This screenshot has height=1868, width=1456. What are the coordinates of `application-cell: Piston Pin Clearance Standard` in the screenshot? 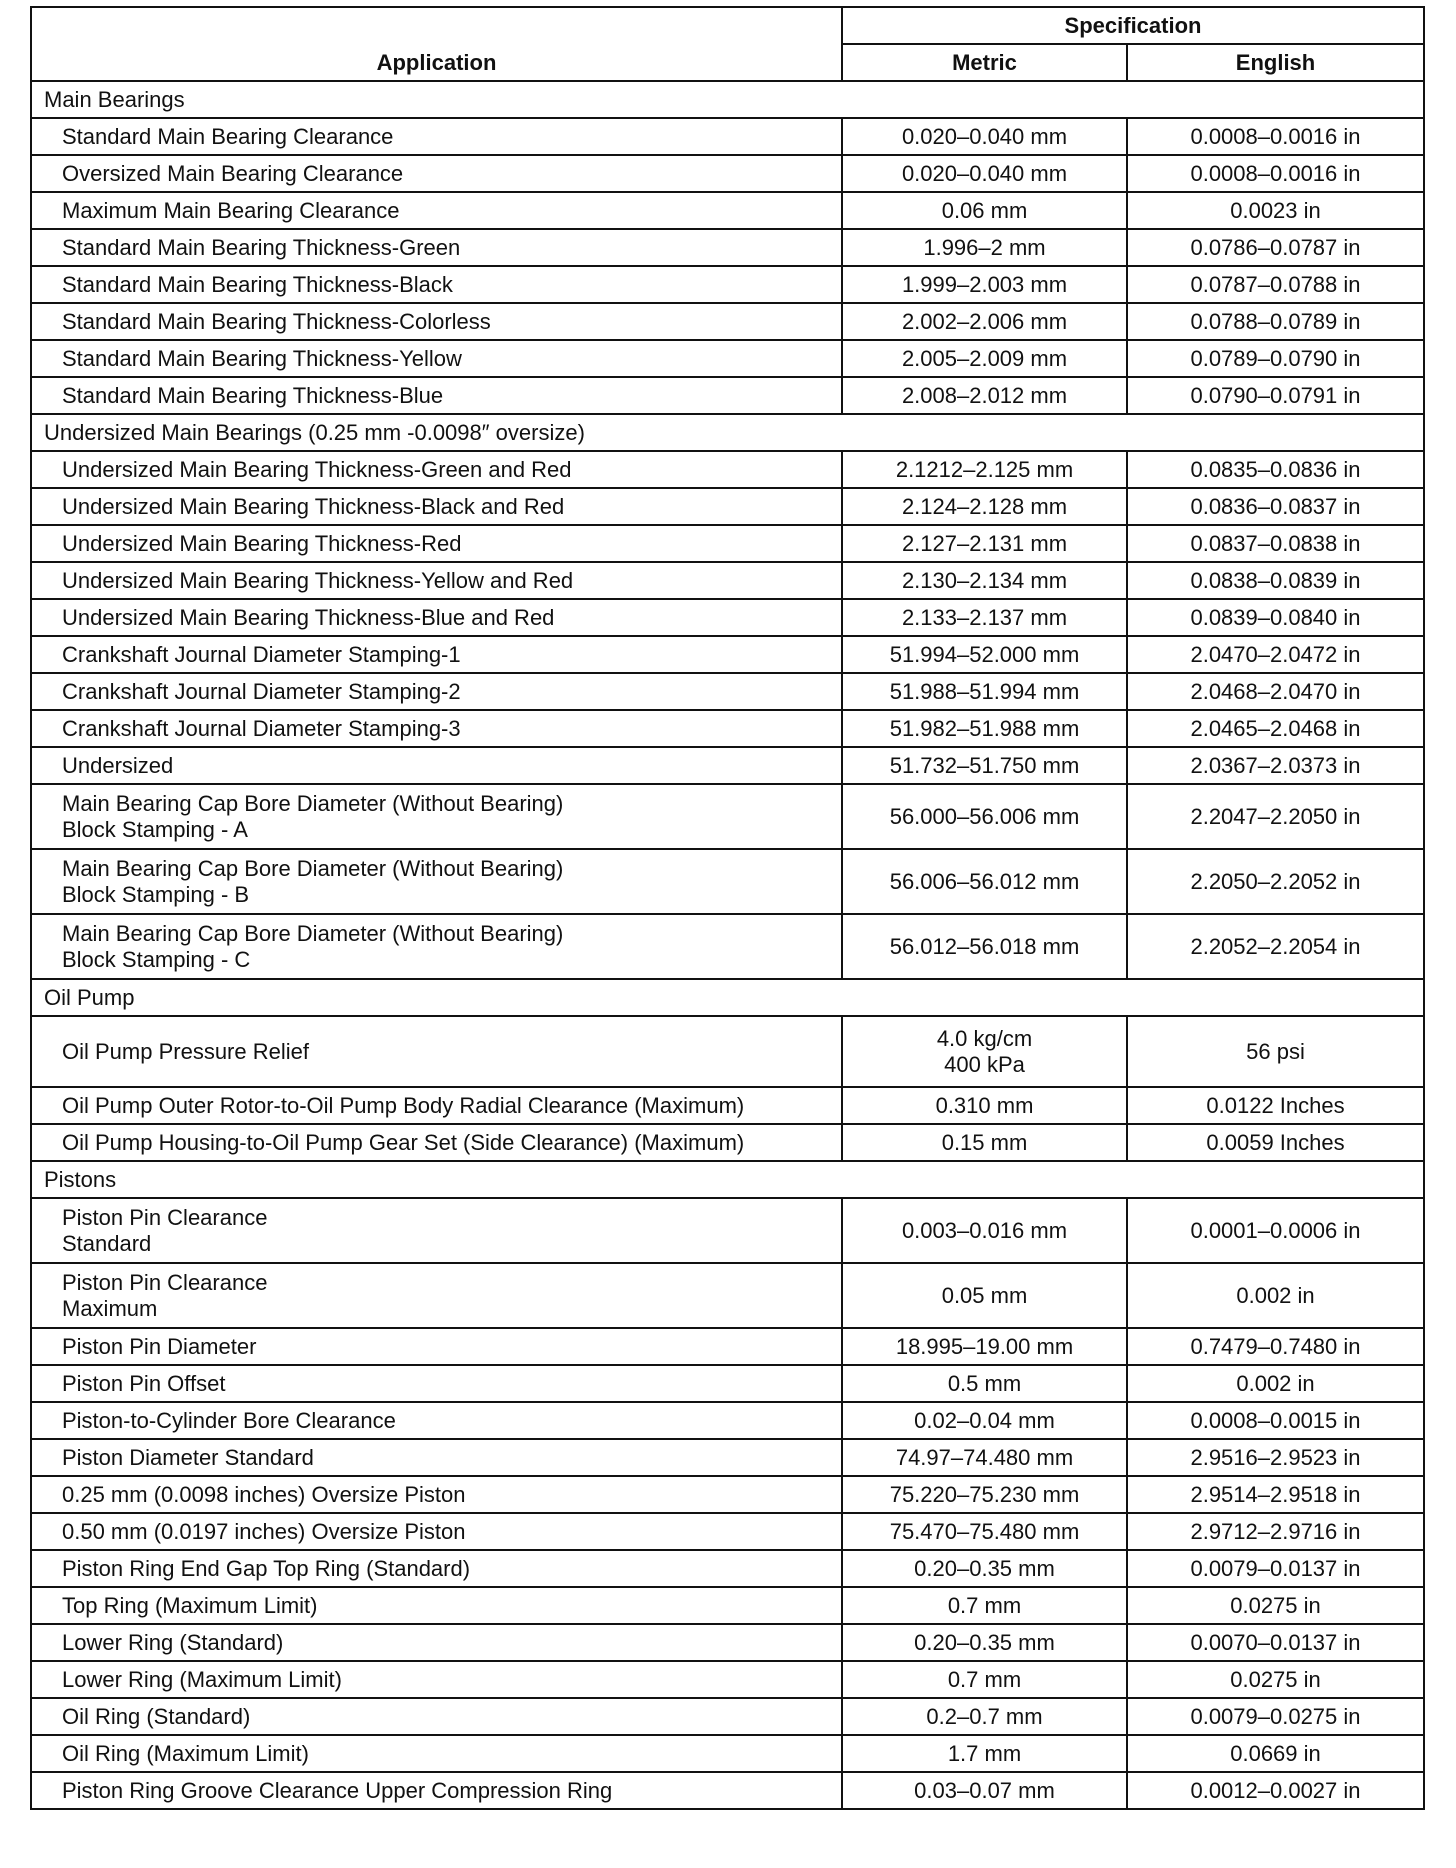 It's located at (436, 1230).